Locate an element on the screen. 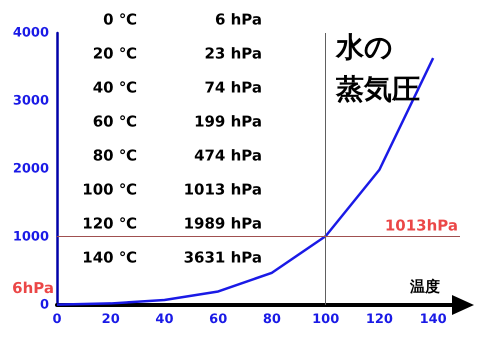 Image resolution: width=480 pixels, height=339 pixels. annotation: 3631 hPa is located at coordinates (223, 257).